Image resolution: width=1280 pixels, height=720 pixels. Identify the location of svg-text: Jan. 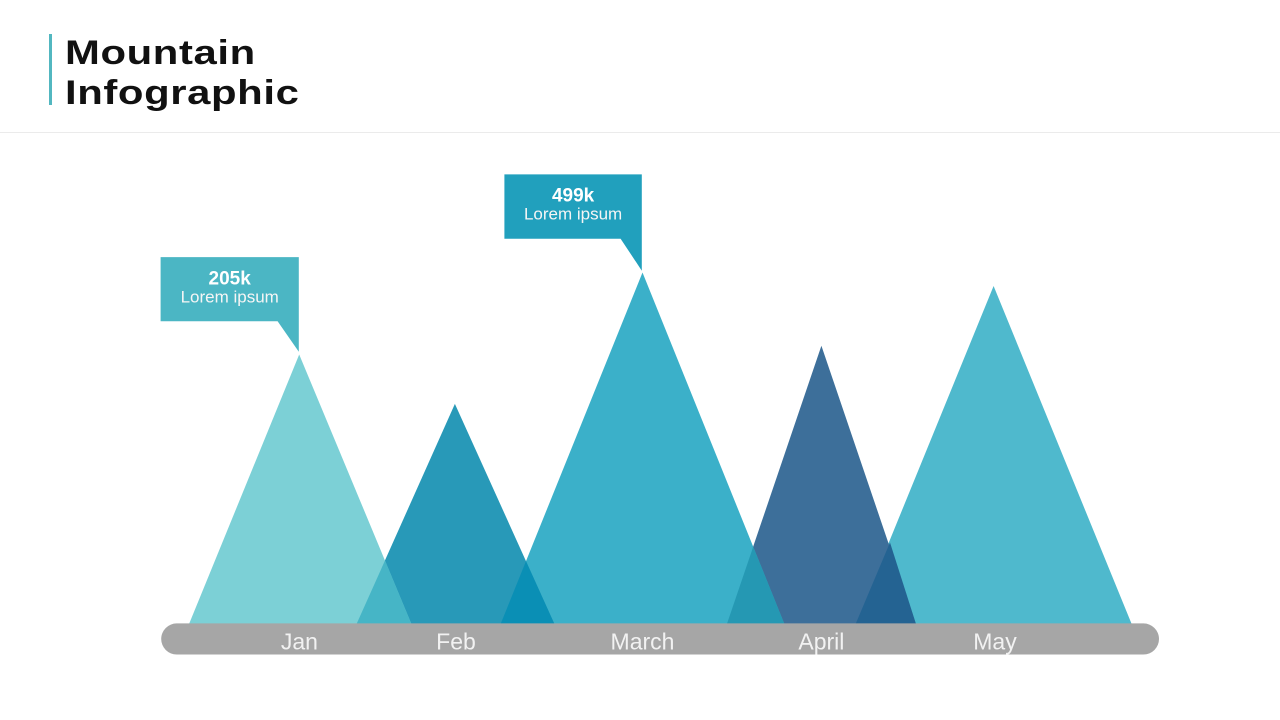
(299, 642).